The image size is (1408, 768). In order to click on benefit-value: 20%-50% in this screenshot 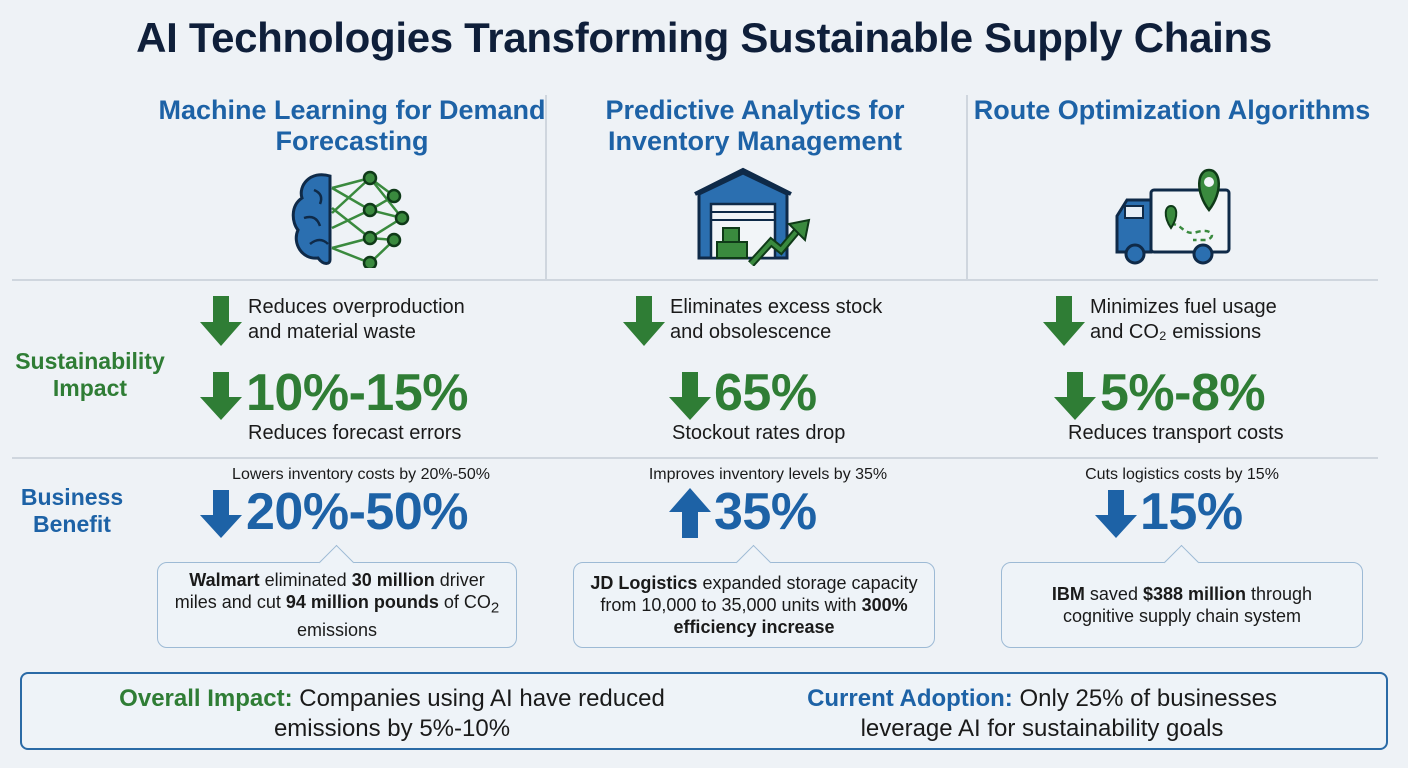, I will do `click(357, 512)`.